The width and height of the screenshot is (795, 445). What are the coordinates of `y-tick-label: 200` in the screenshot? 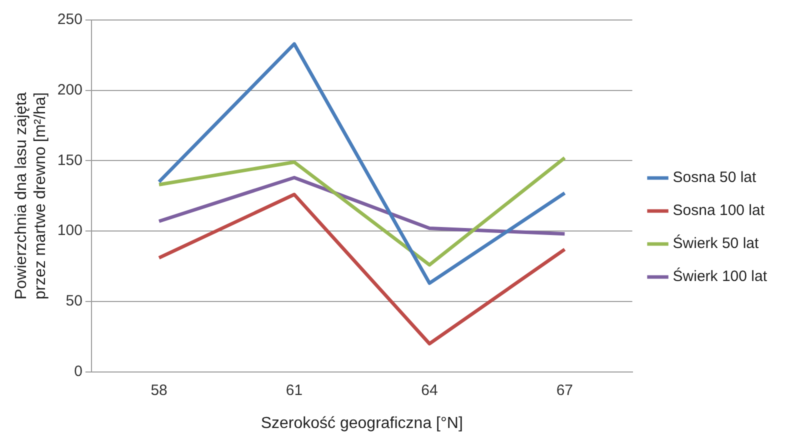 It's located at (69, 90).